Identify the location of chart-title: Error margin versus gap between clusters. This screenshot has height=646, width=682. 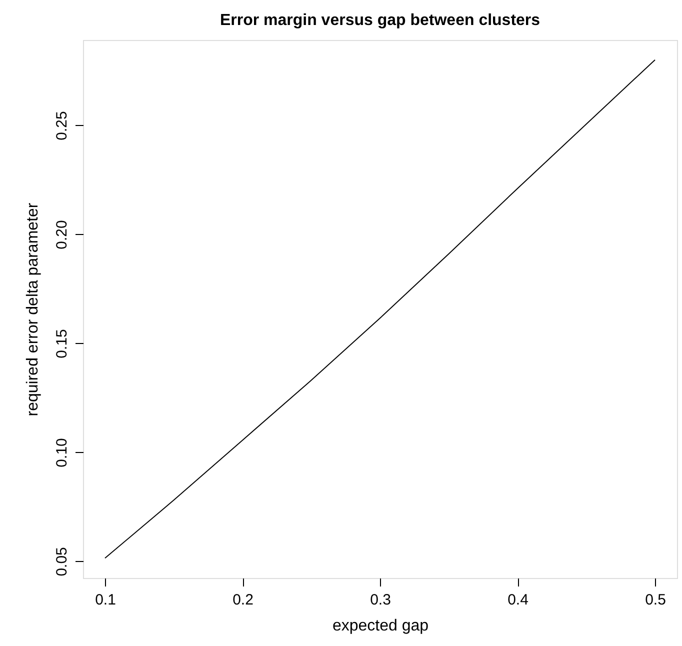
(380, 20).